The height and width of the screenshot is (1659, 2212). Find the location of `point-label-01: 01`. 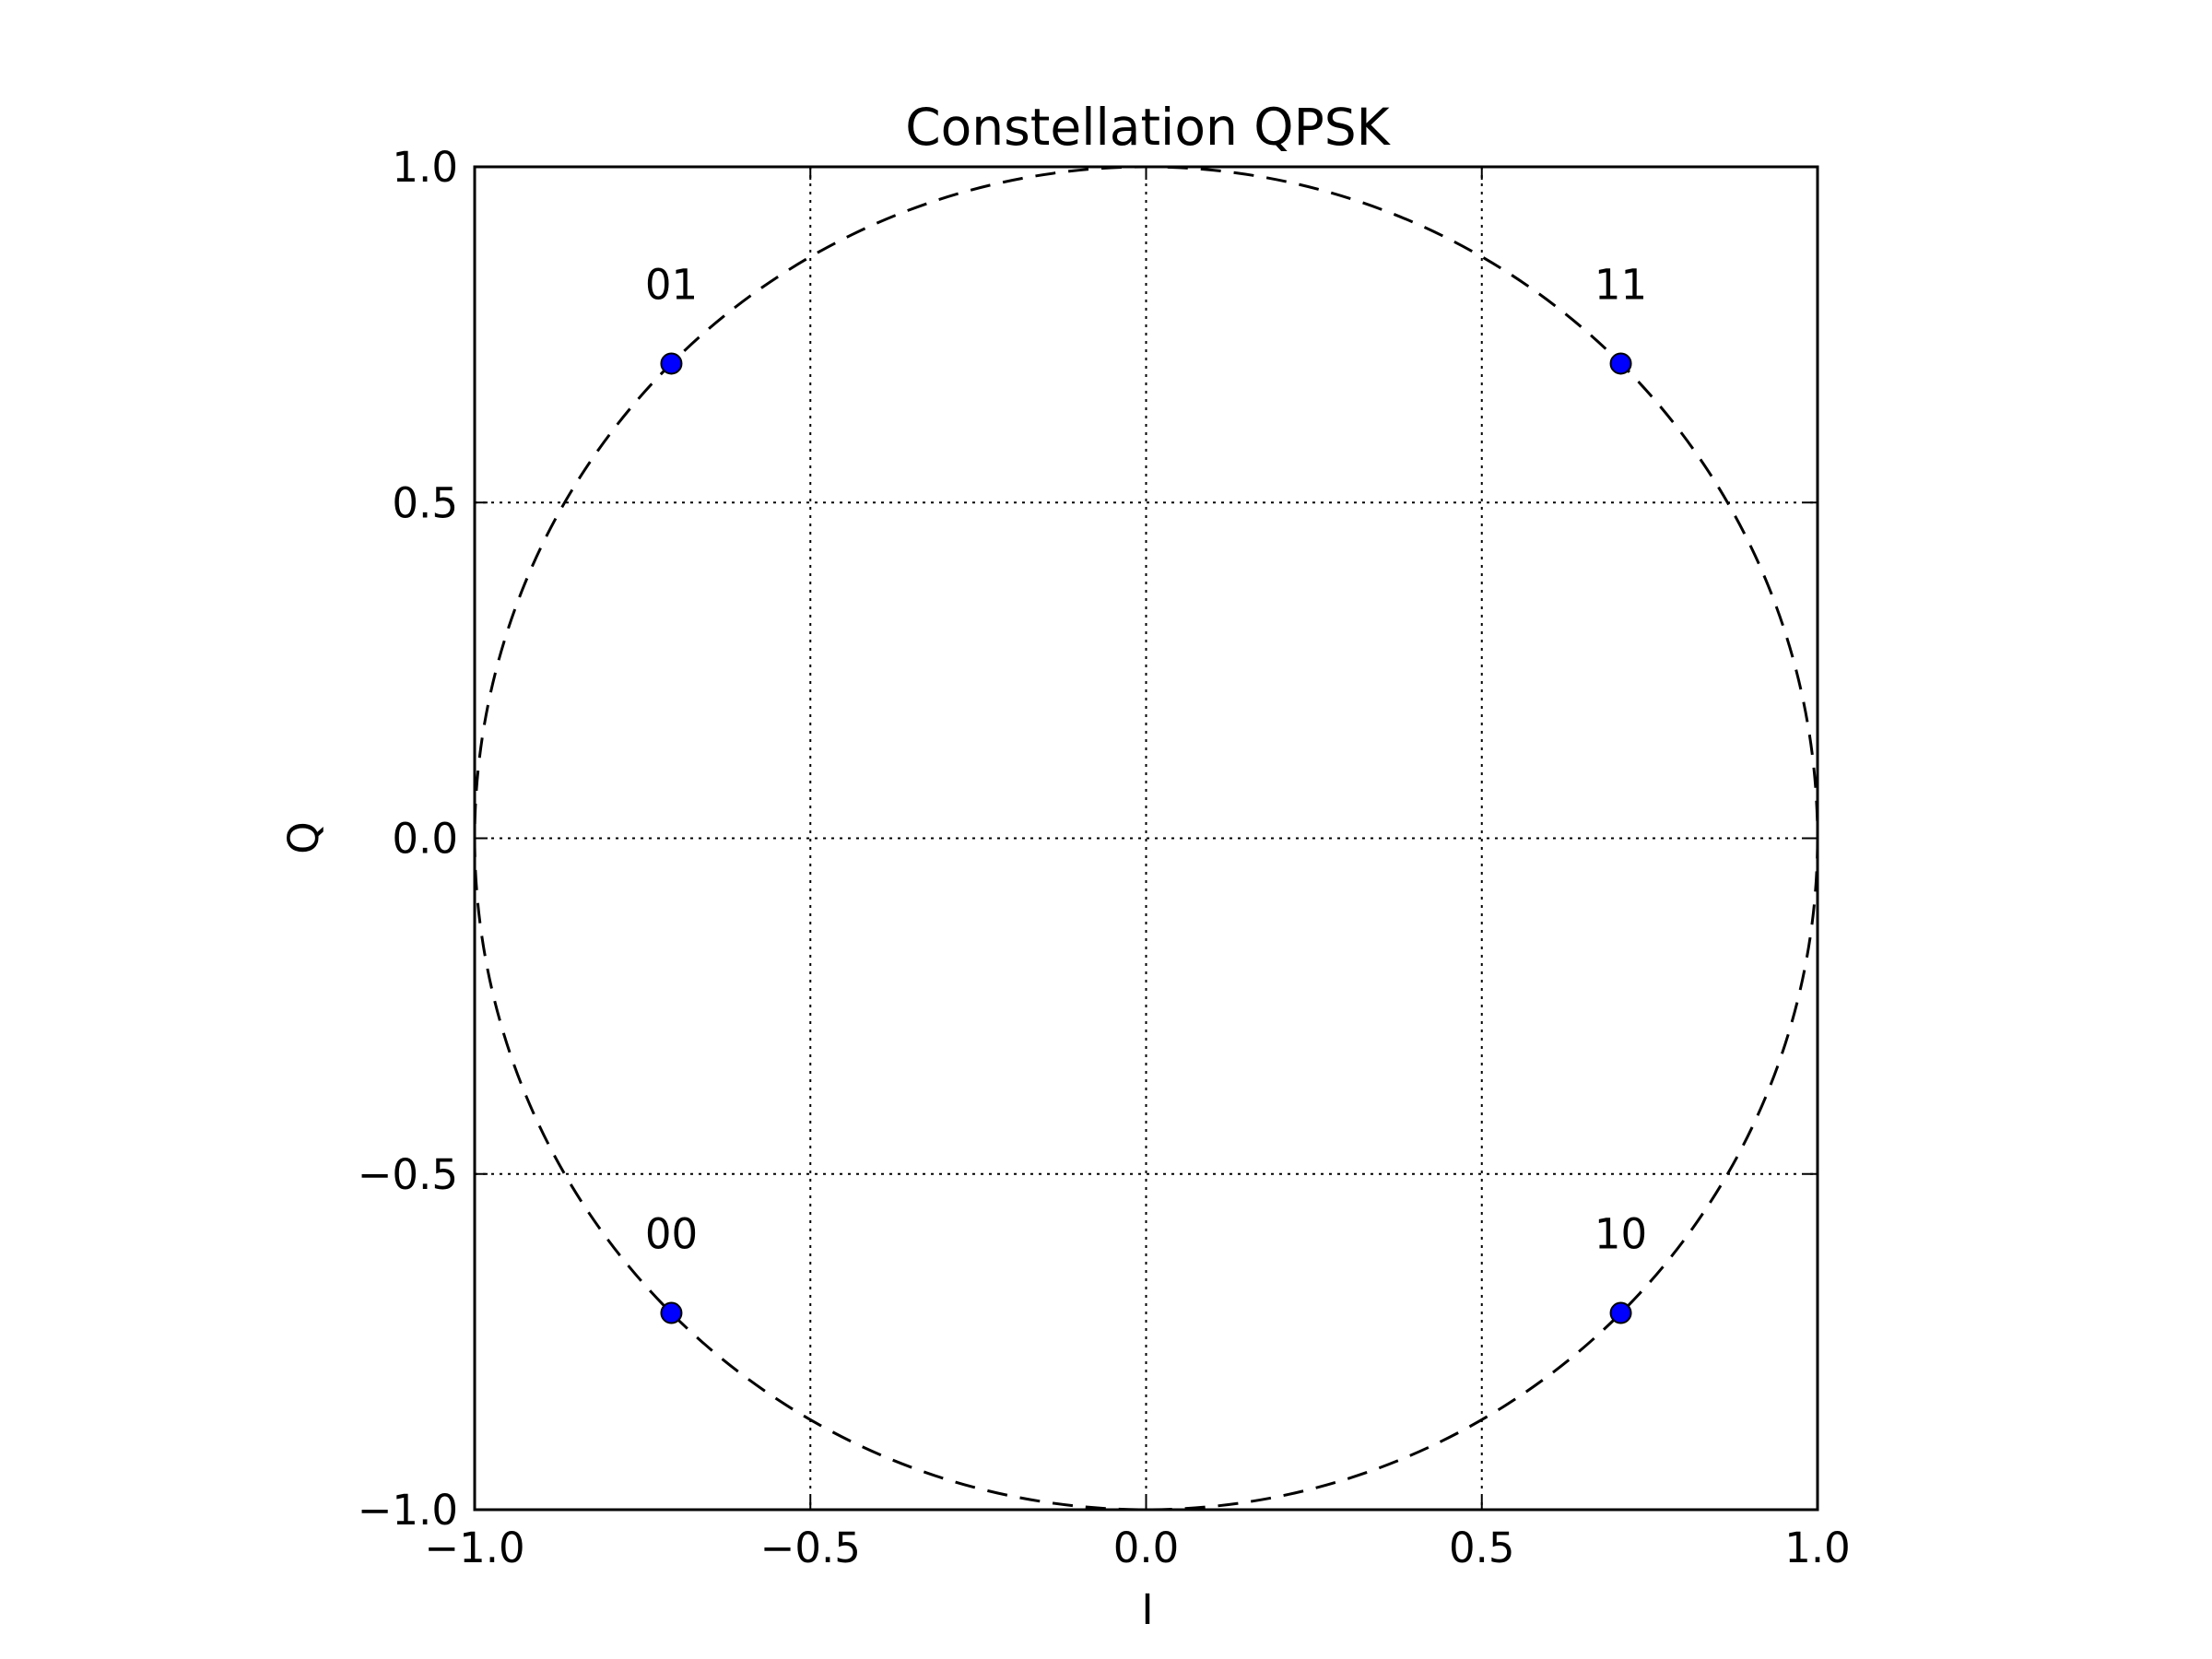

point-label-01: 01 is located at coordinates (671, 284).